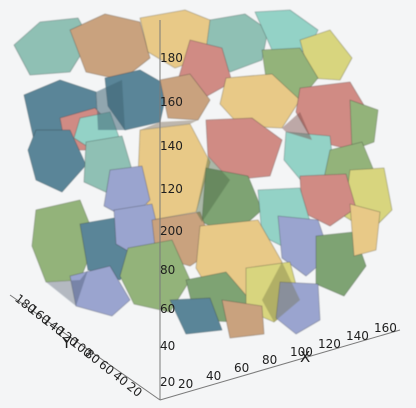 The width and height of the screenshot is (416, 408). Describe the element at coordinates (85, 347) in the screenshot. I see `y-axis-line` at that location.